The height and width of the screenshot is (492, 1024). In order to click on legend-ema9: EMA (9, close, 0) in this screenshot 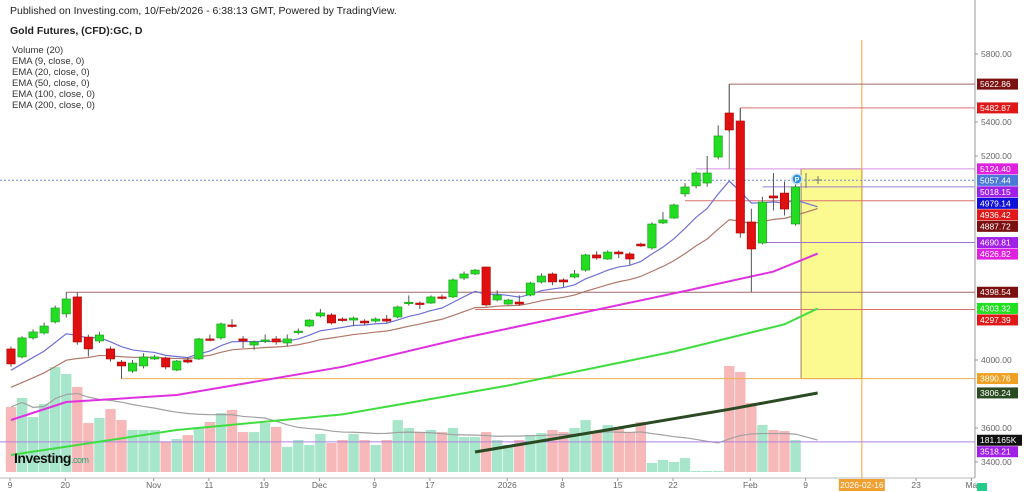, I will do `click(48, 61)`.